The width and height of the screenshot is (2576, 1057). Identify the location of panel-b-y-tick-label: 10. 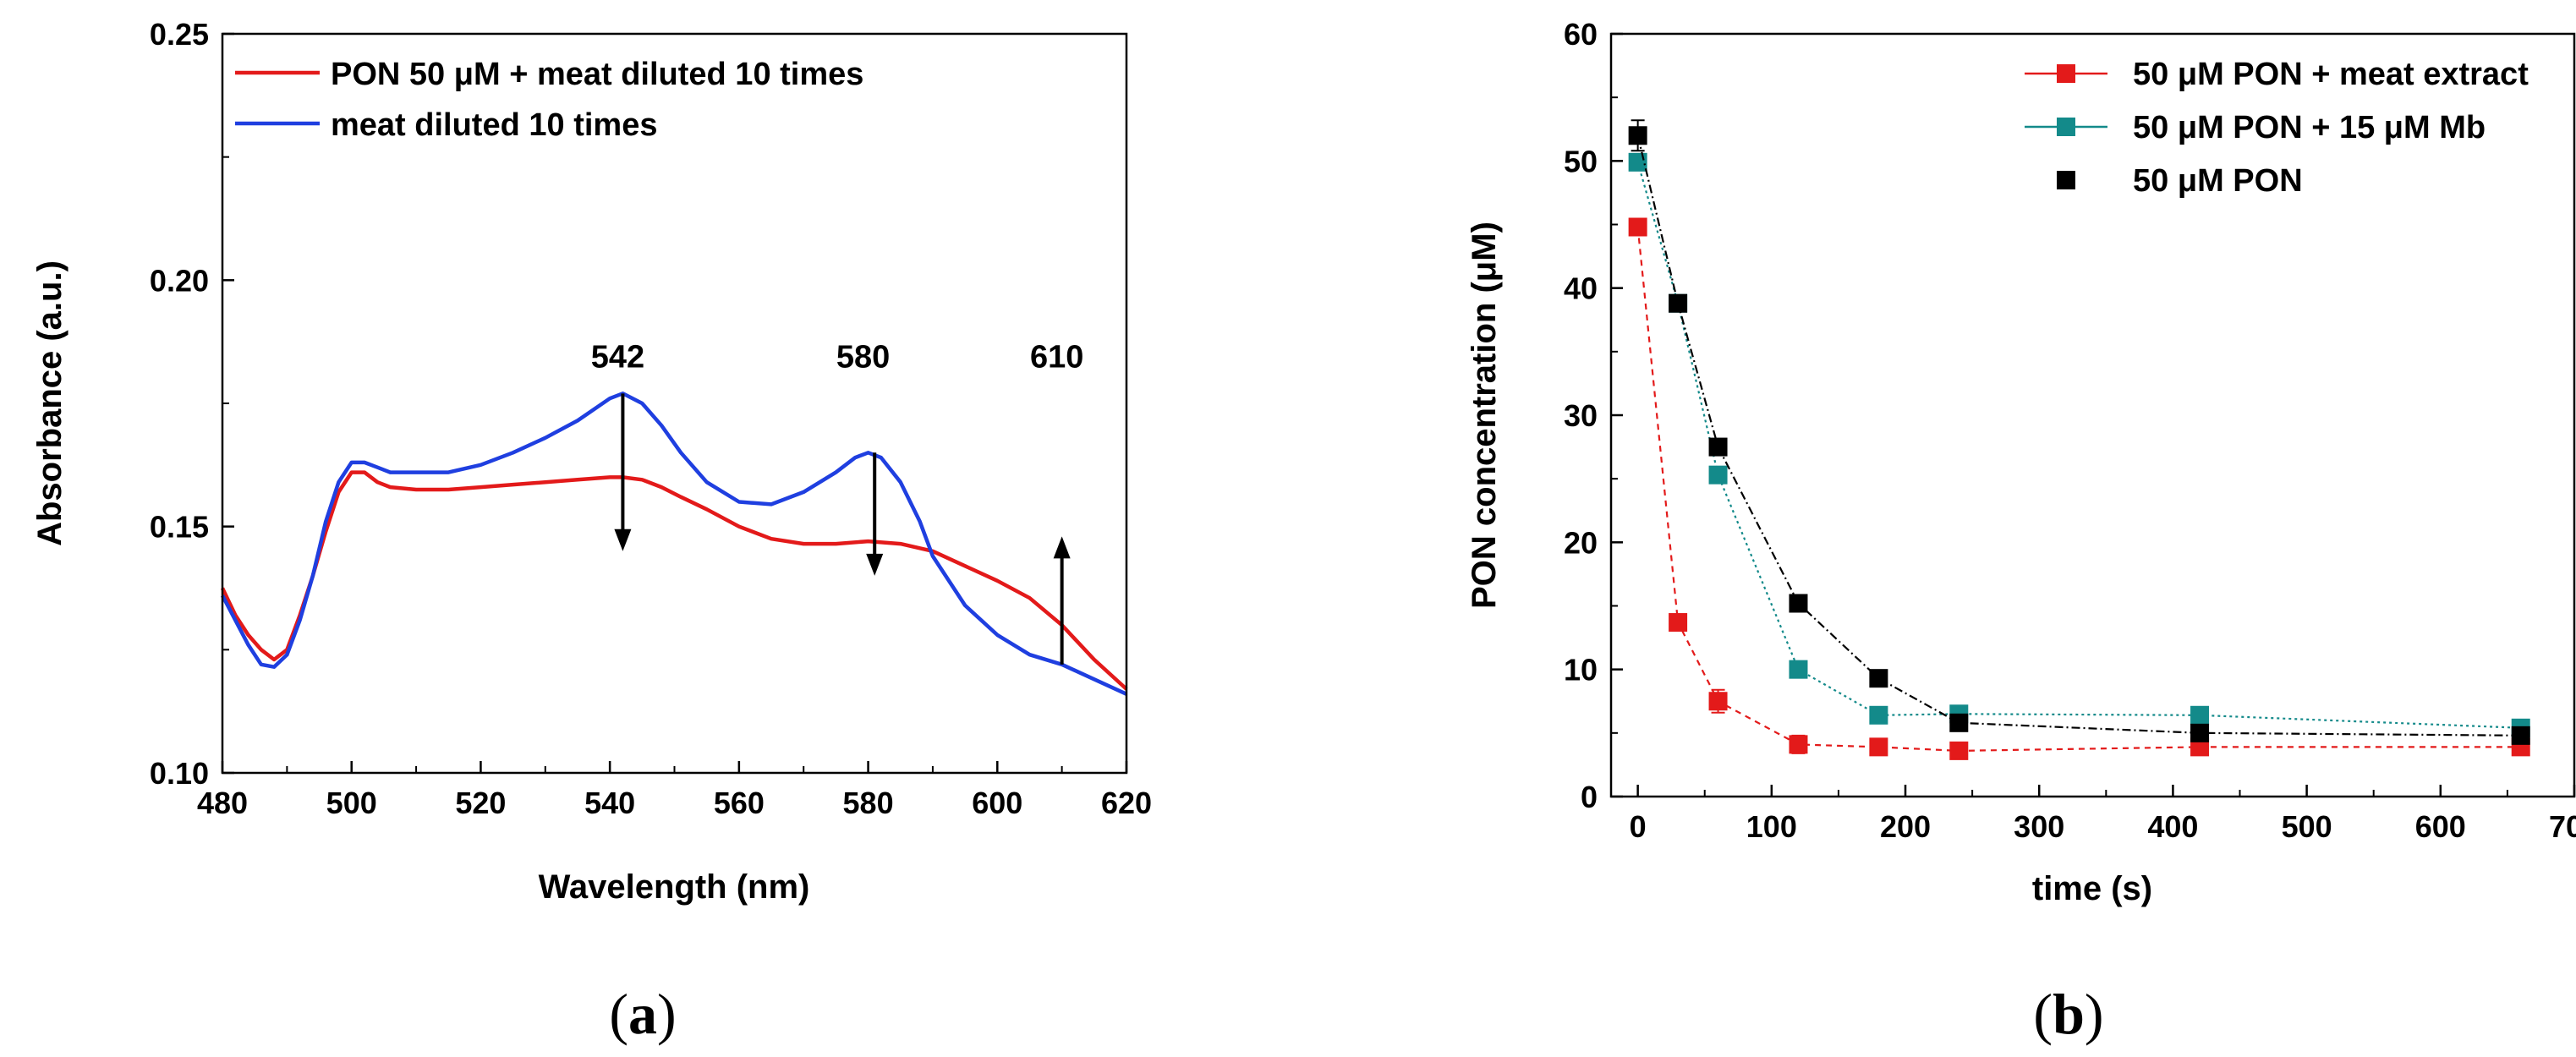
(1581, 670).